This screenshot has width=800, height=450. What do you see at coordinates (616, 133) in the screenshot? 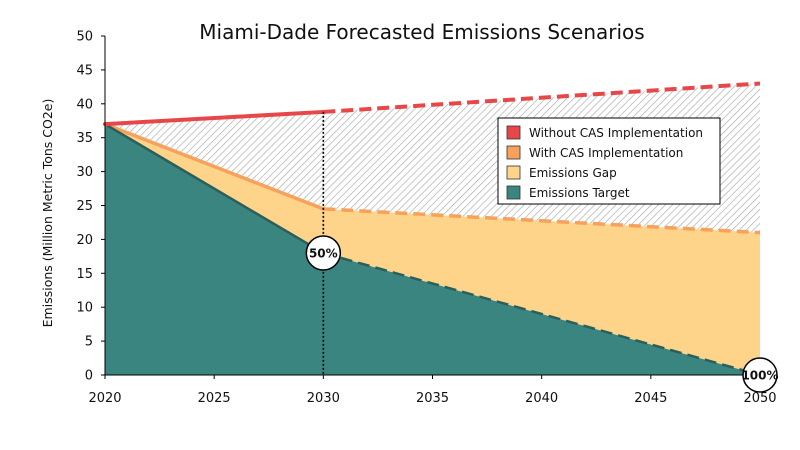
I see `legend-label: Without CAS Implementation` at bounding box center [616, 133].